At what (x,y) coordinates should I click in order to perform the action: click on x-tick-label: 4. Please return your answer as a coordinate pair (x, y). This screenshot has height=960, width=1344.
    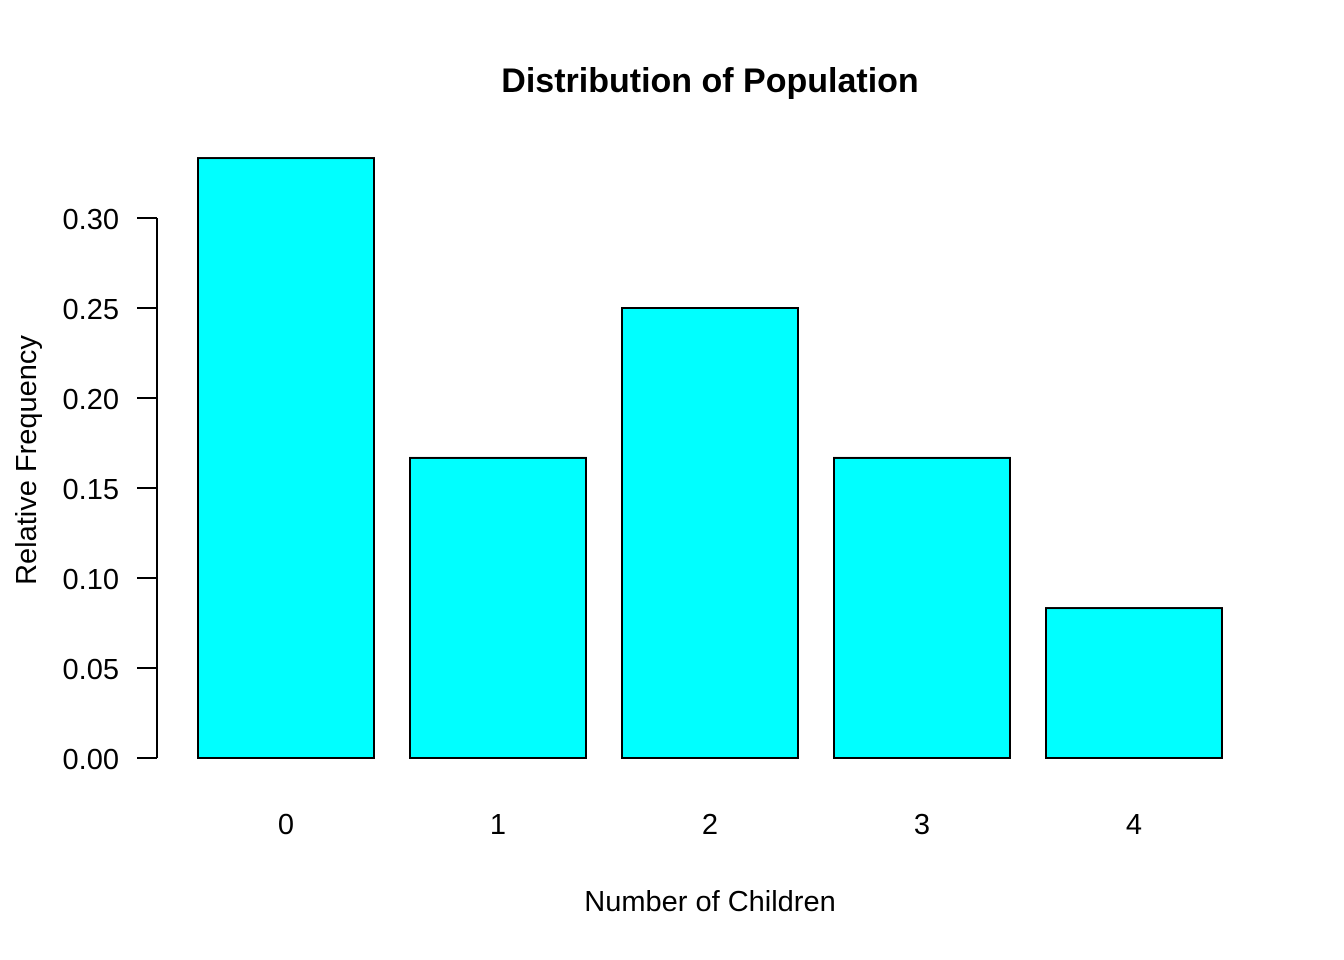
    Looking at the image, I should click on (1134, 825).